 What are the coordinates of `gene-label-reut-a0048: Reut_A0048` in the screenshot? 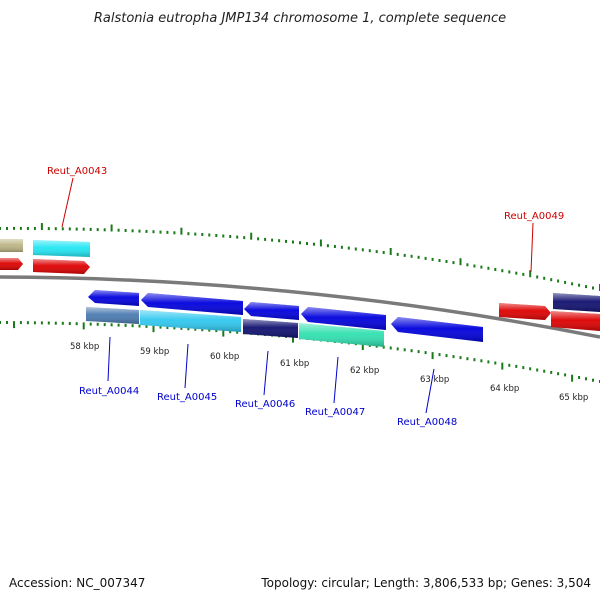 It's located at (427, 422).